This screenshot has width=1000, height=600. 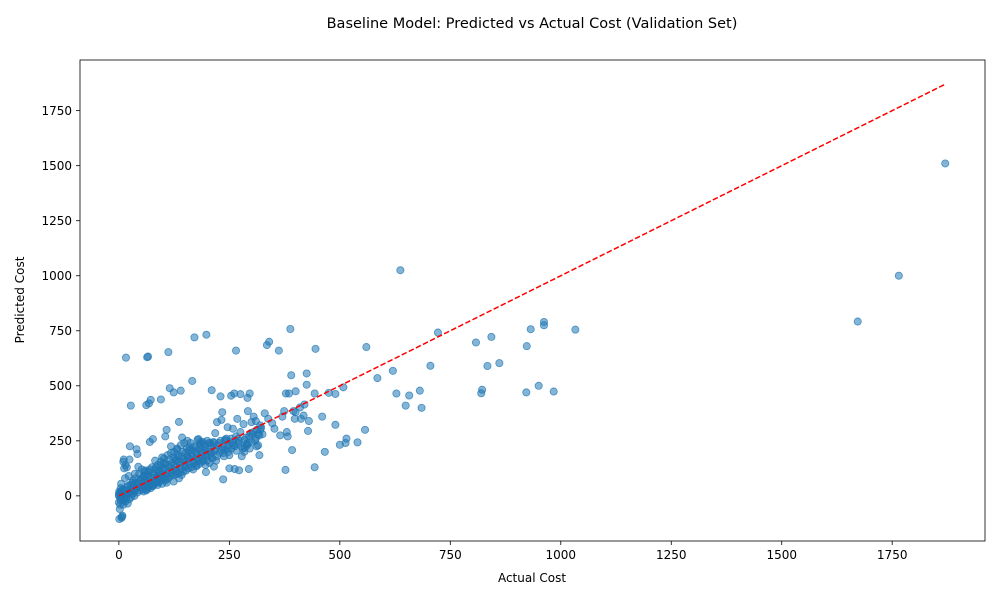 I want to click on x-tick-label: 1750, so click(x=892, y=555).